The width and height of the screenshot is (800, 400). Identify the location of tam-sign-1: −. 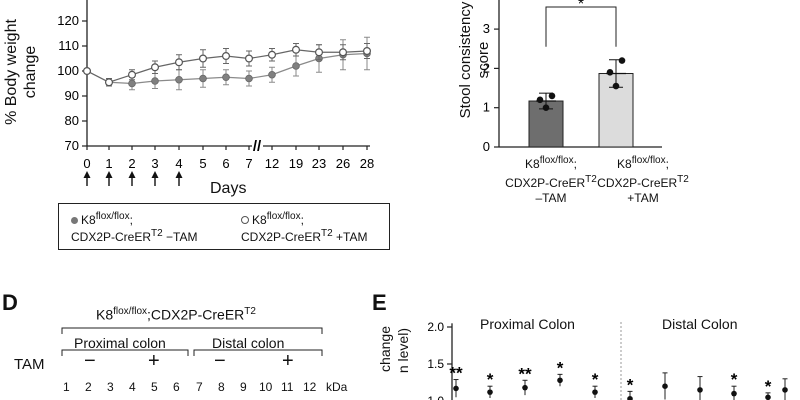
(90, 361).